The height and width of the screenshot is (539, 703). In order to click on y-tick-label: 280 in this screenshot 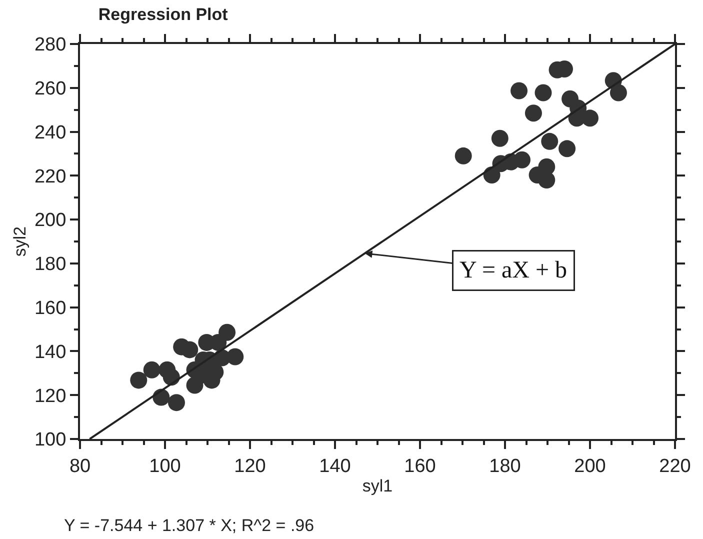, I will do `click(50, 45)`.